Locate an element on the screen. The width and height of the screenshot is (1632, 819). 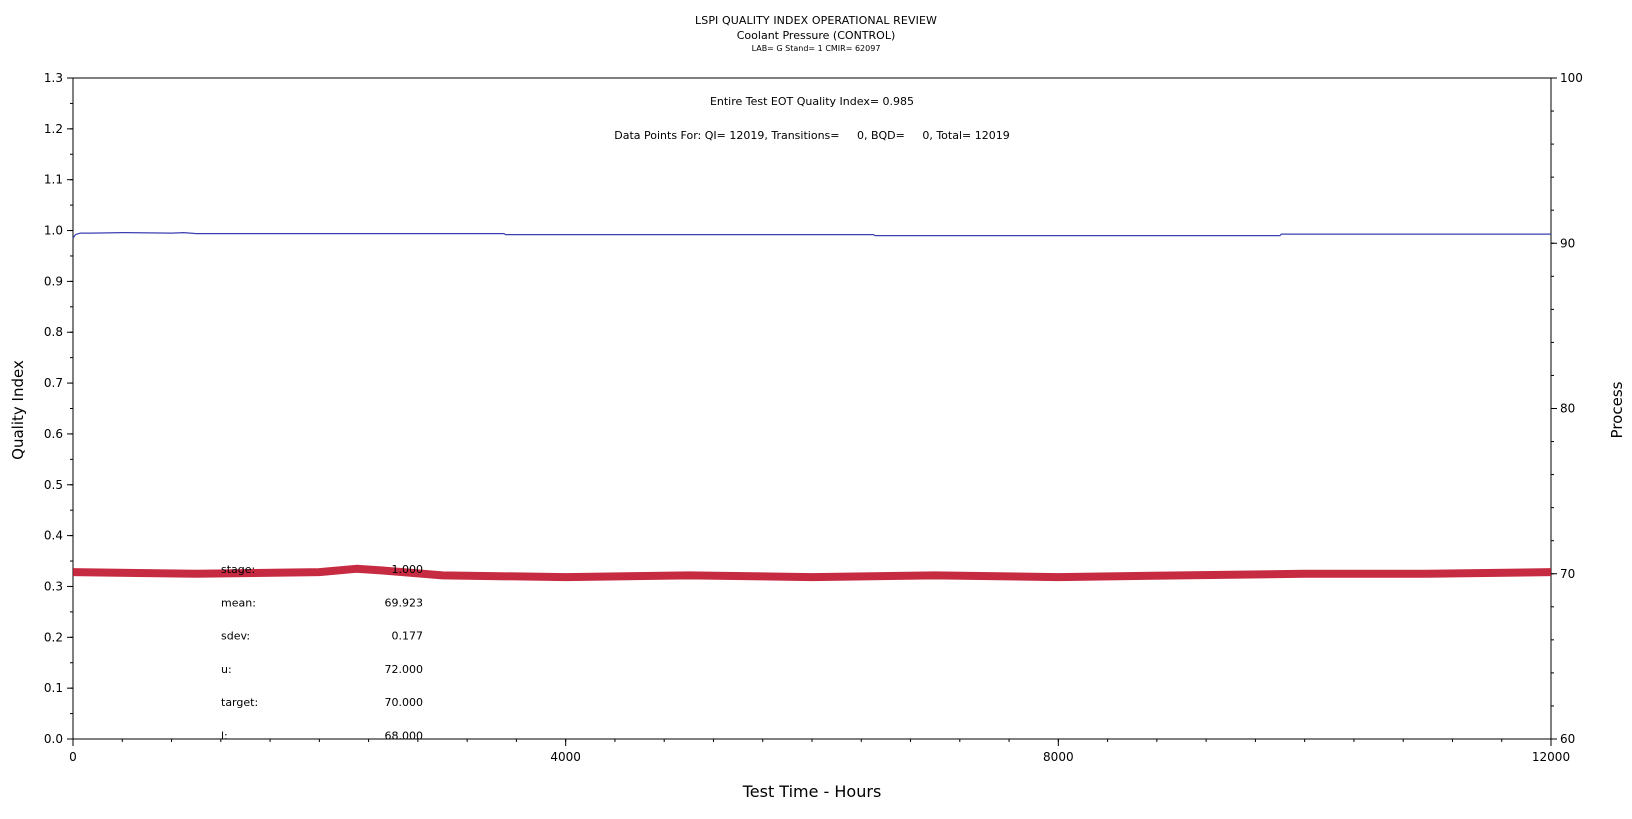
stat-label: stage: is located at coordinates (238, 569).